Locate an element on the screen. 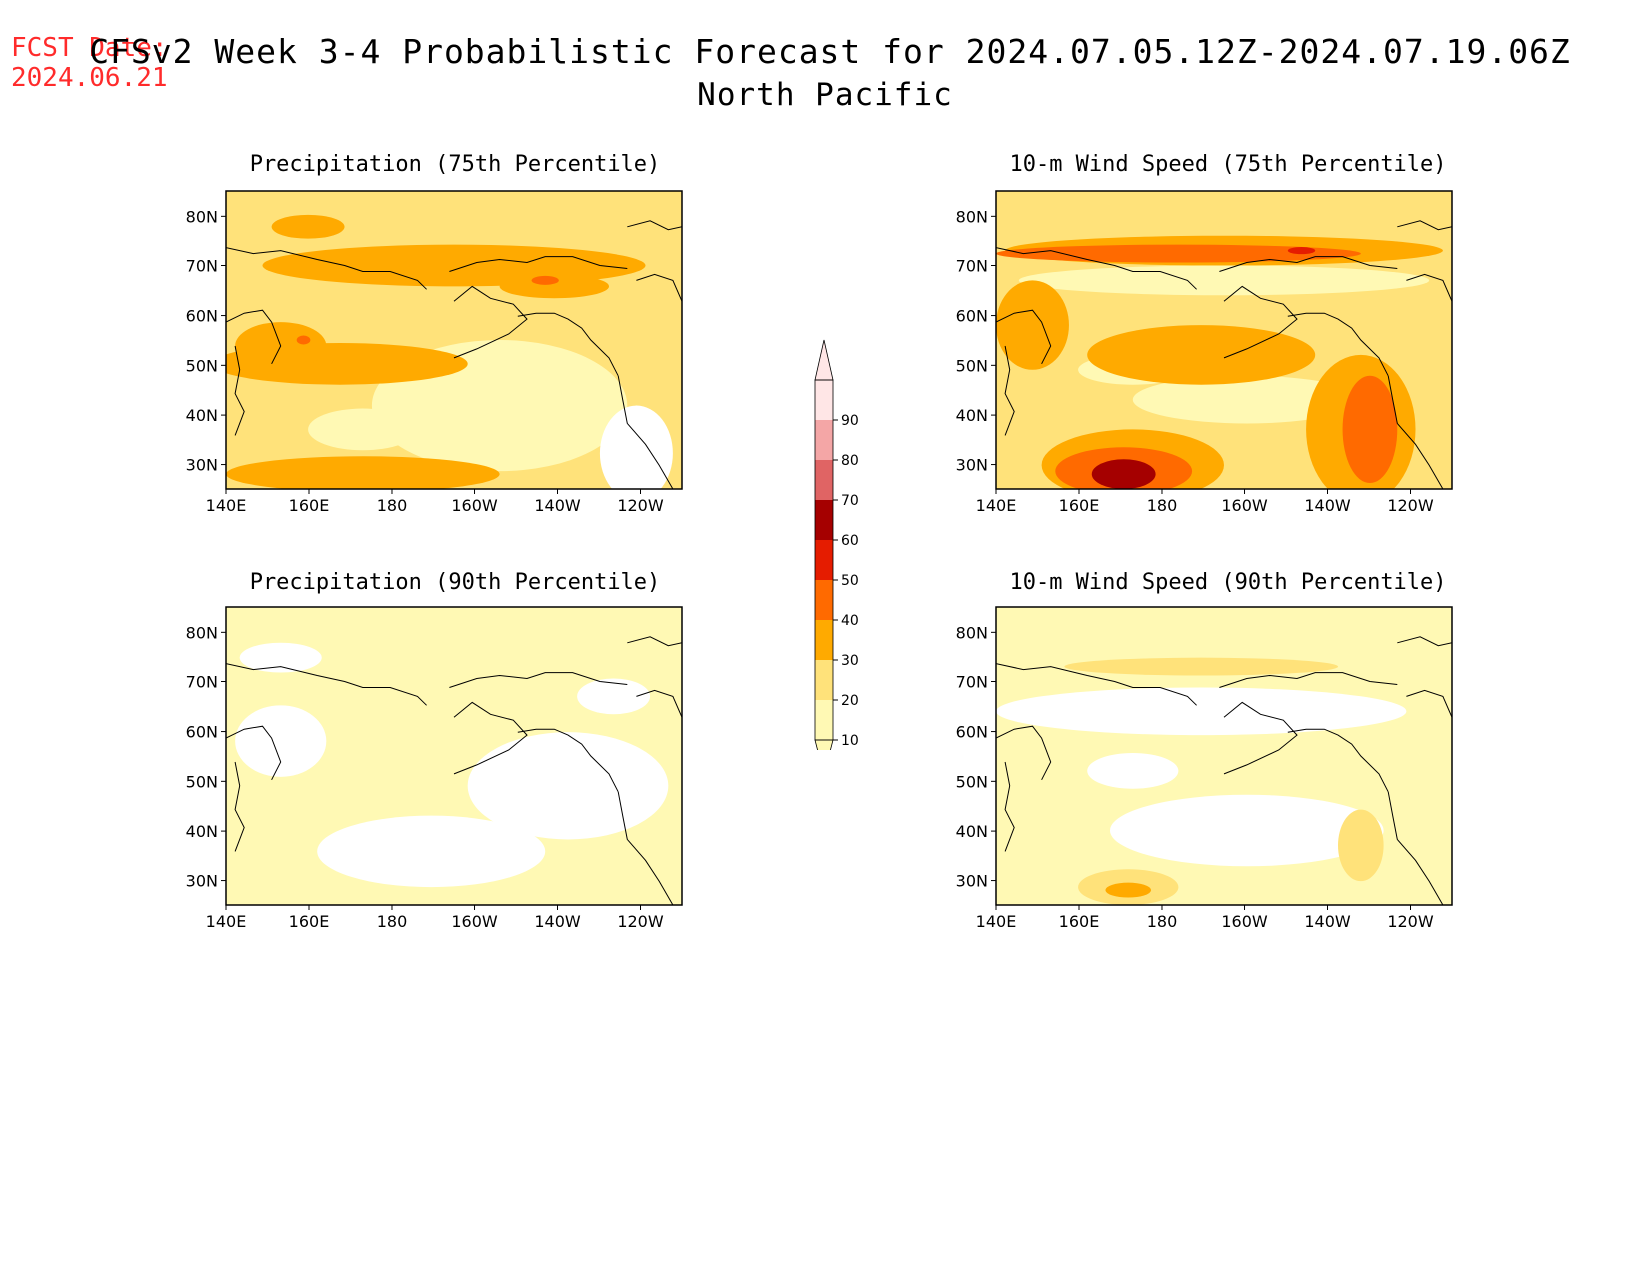  lon-label: 180 is located at coordinates (1162, 921).